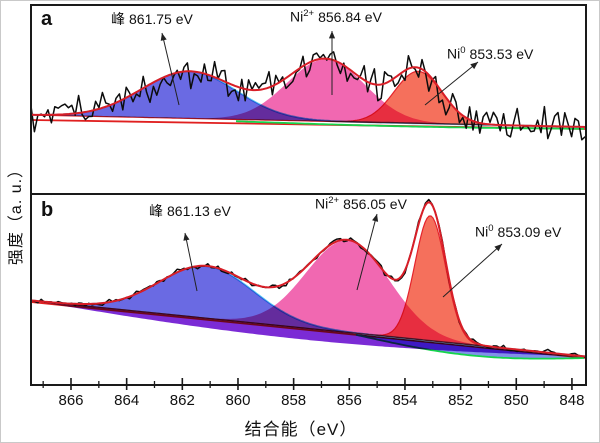 This screenshot has width=600, height=443. Describe the element at coordinates (293, 400) in the screenshot. I see `x-tick-label: 858` at that location.